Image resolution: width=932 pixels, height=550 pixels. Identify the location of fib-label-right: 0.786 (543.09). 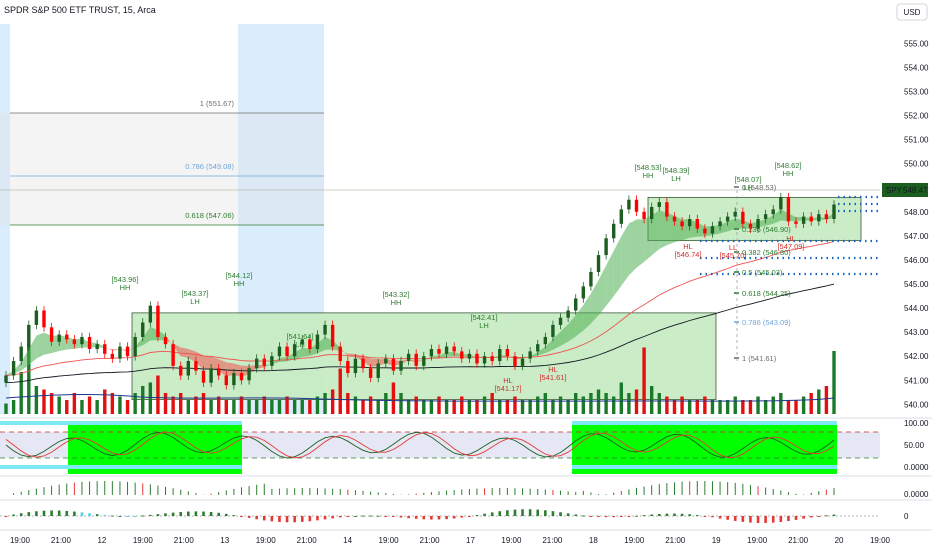
(766, 322).